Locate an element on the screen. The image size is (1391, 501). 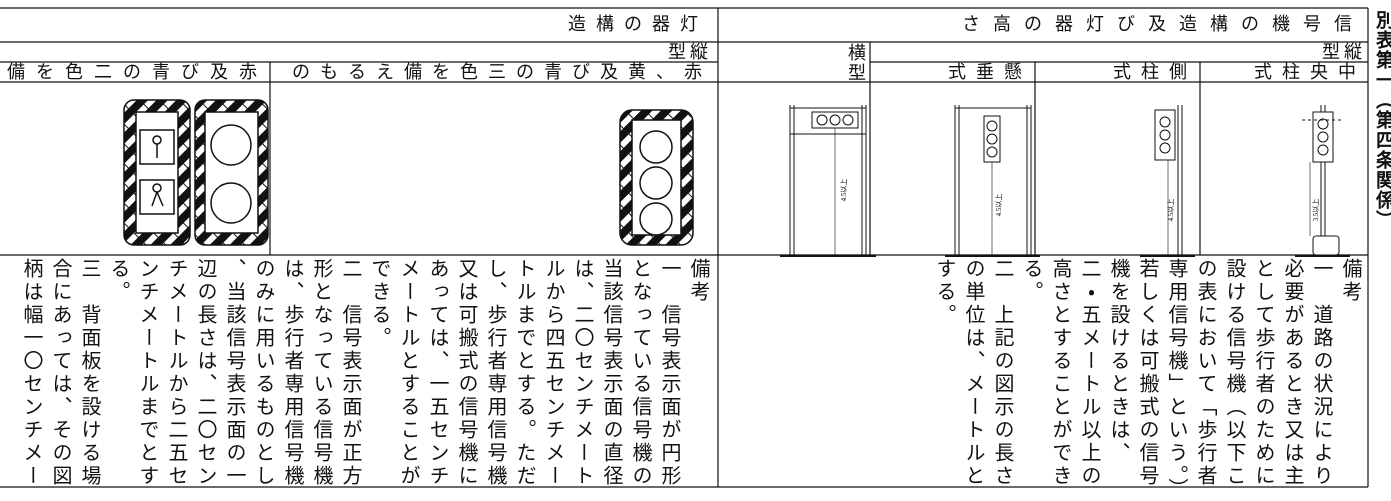
note-line: 二・五メートル以上の is located at coordinates (1089, 373).